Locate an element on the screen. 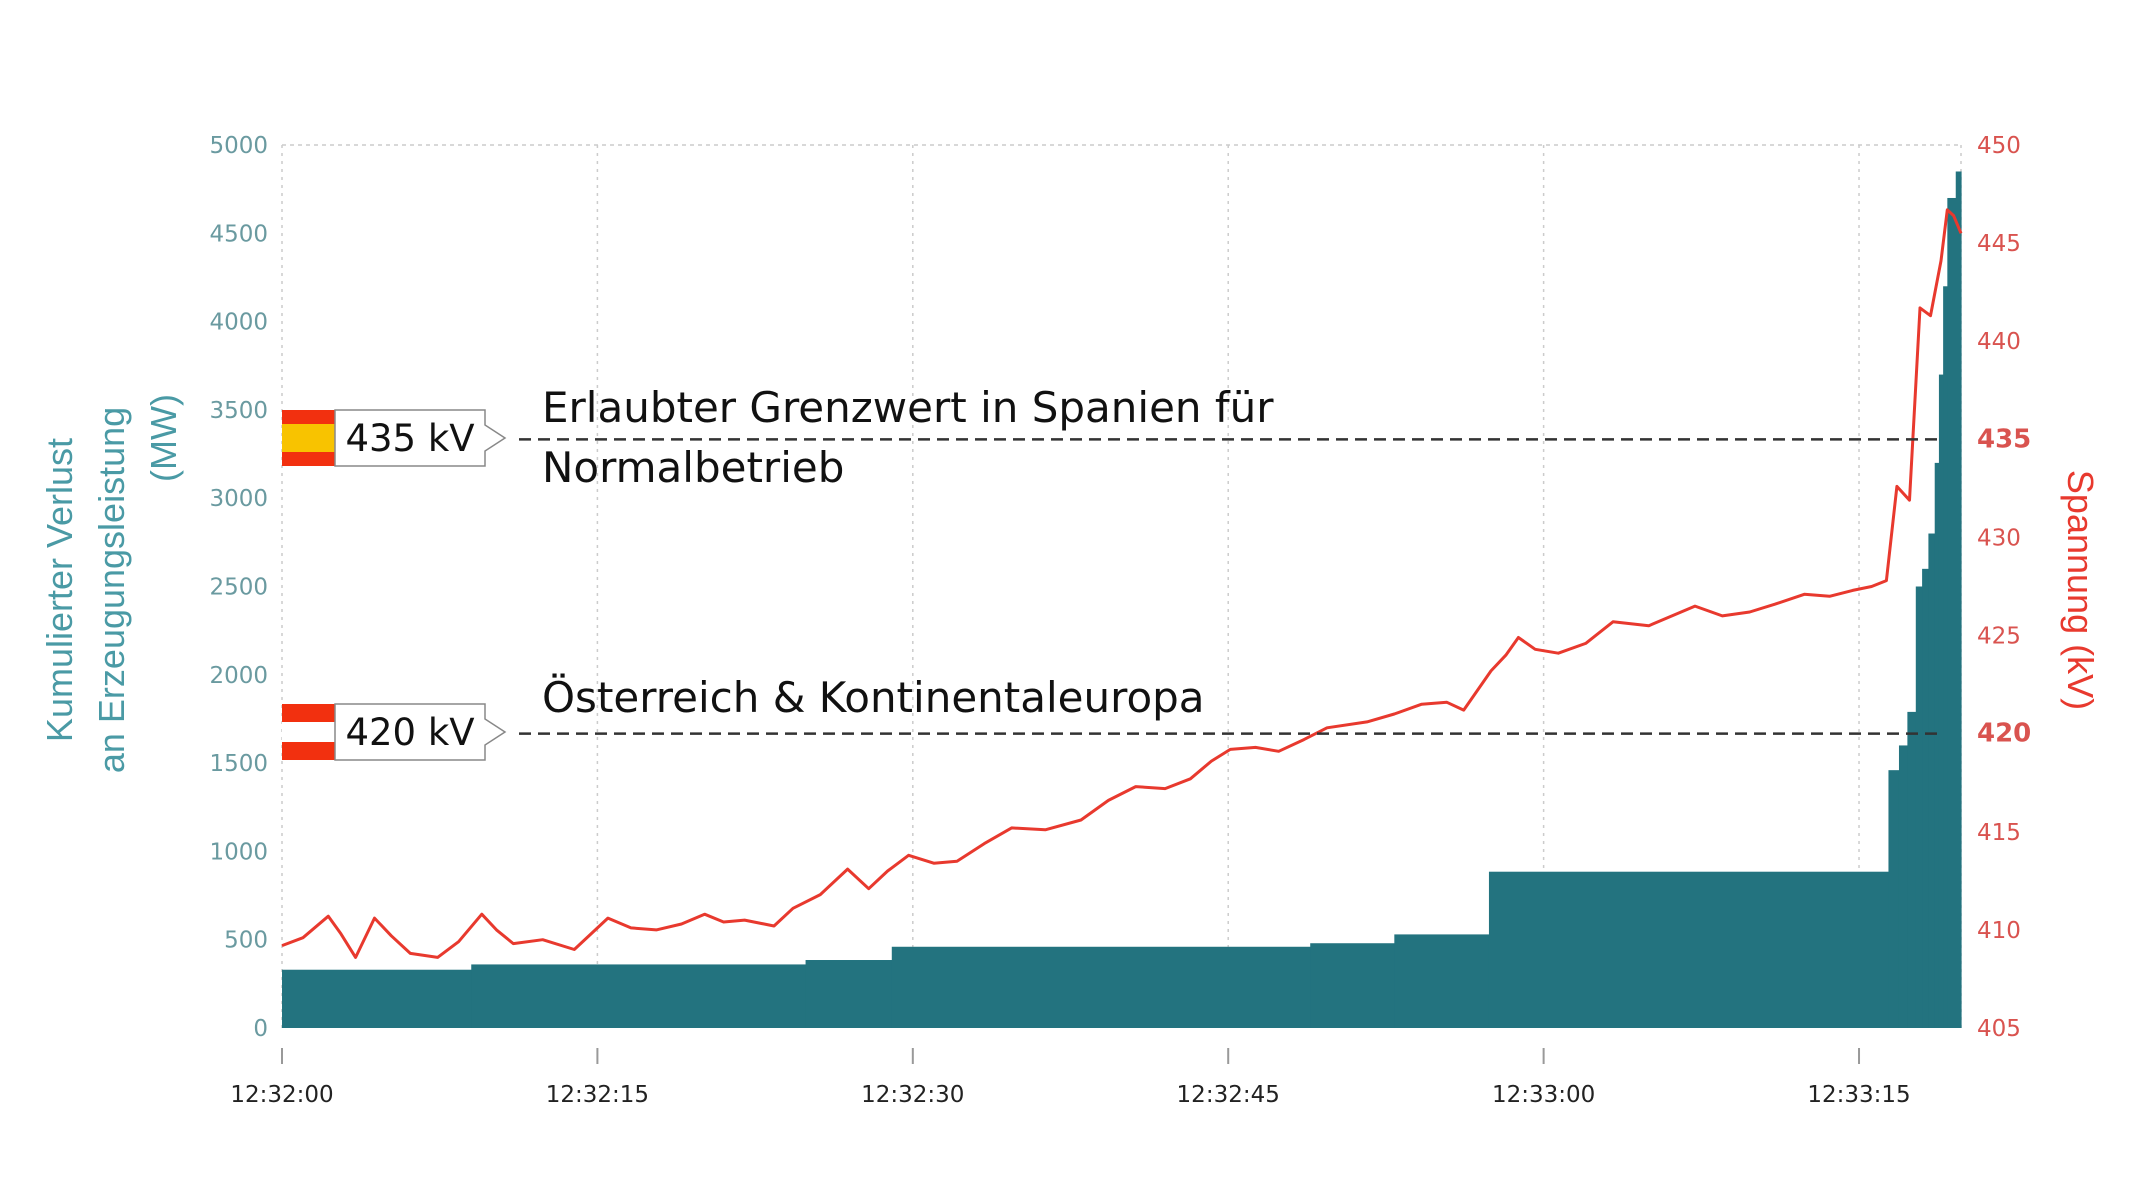 The width and height of the screenshot is (2132, 1199). spain-flag-icon is located at coordinates (308, 438).